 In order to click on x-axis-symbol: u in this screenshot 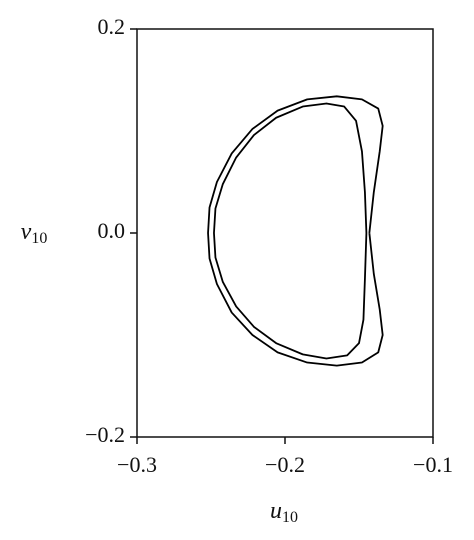, I will do `click(276, 511)`.